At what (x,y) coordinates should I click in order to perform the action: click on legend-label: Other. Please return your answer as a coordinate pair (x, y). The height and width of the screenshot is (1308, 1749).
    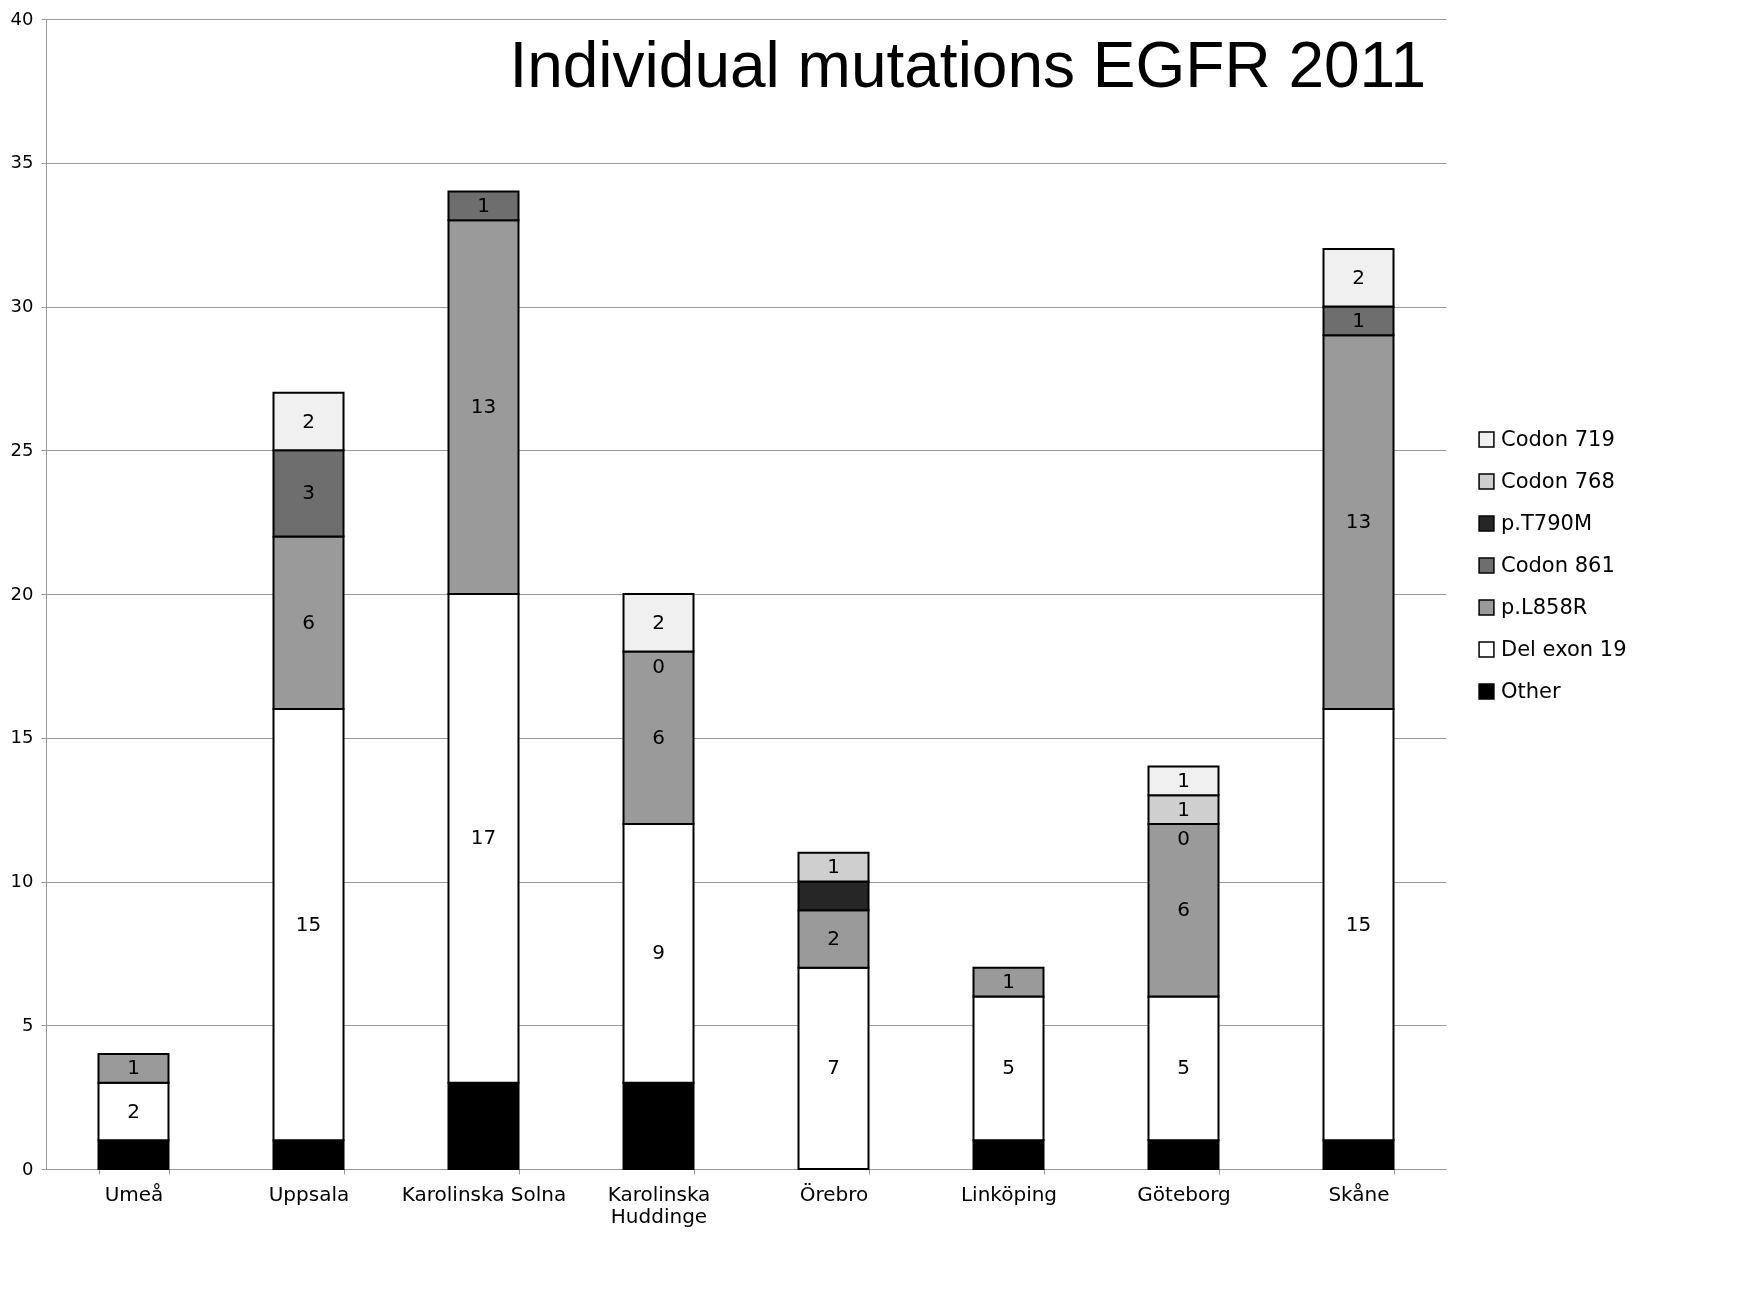
    Looking at the image, I should click on (1531, 690).